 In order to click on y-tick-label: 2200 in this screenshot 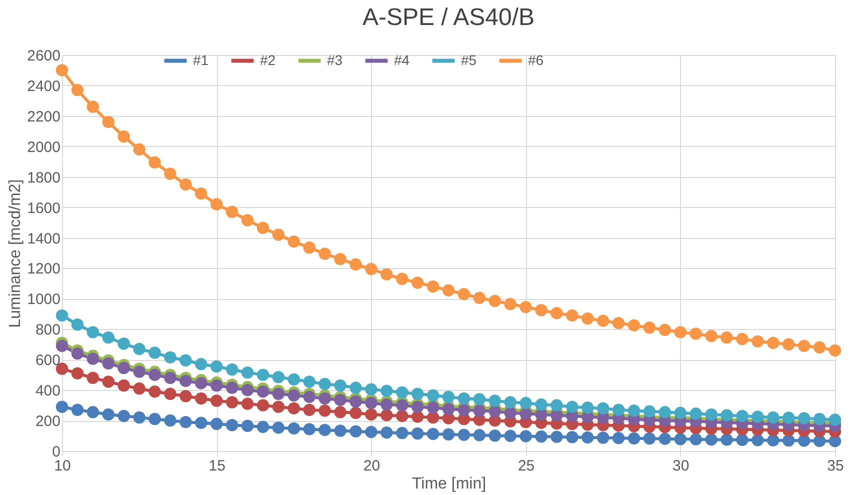, I will do `click(43, 117)`.